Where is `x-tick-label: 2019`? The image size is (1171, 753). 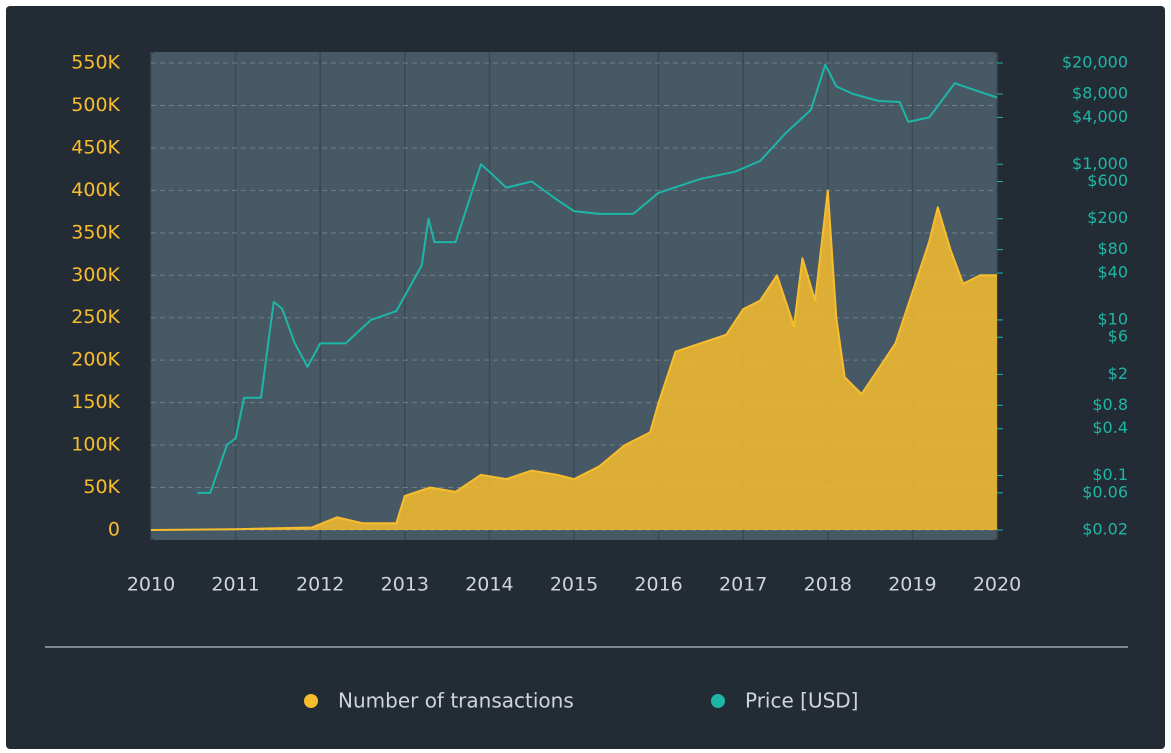 x-tick-label: 2019 is located at coordinates (912, 585).